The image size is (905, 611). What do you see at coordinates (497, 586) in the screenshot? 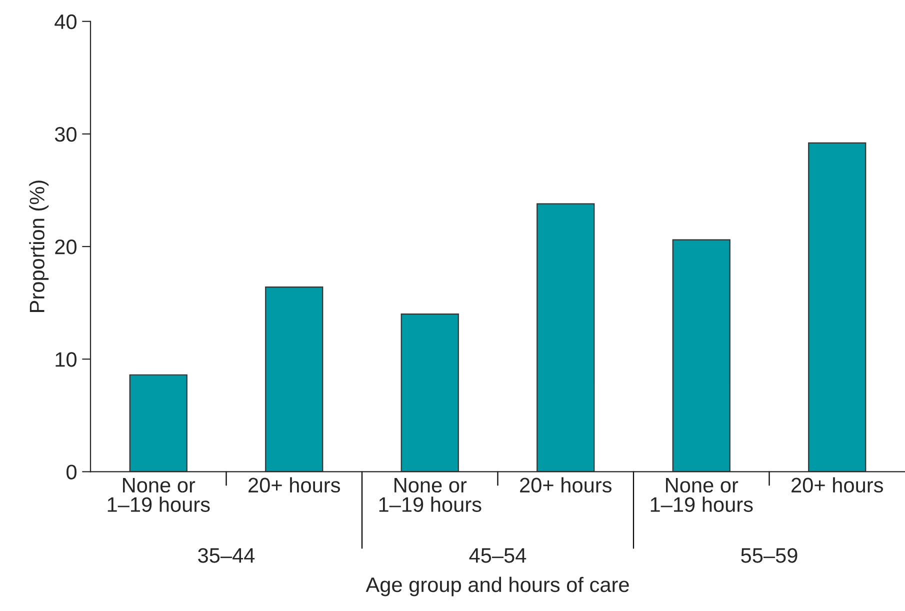
I see `x-axis-title: Age group and hours of care` at bounding box center [497, 586].